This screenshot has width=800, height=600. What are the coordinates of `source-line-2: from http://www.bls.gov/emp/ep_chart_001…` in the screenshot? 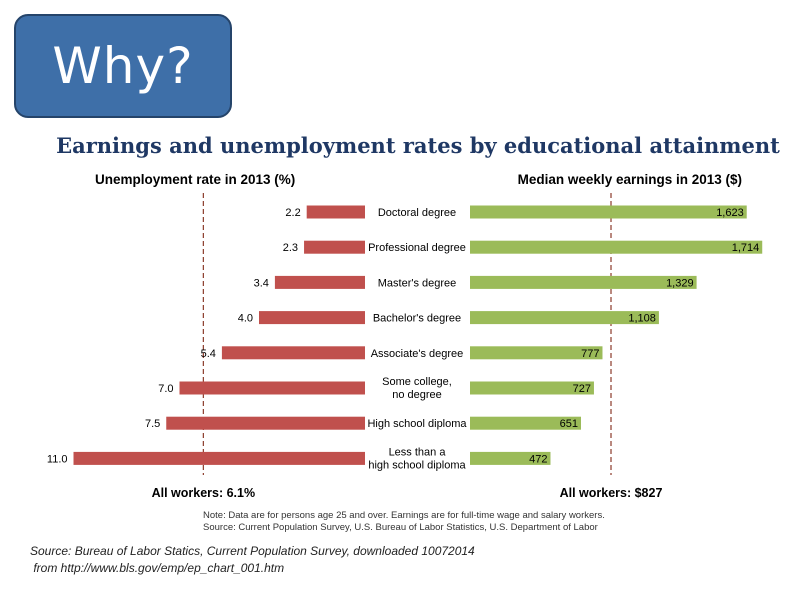 It's located at (157, 568).